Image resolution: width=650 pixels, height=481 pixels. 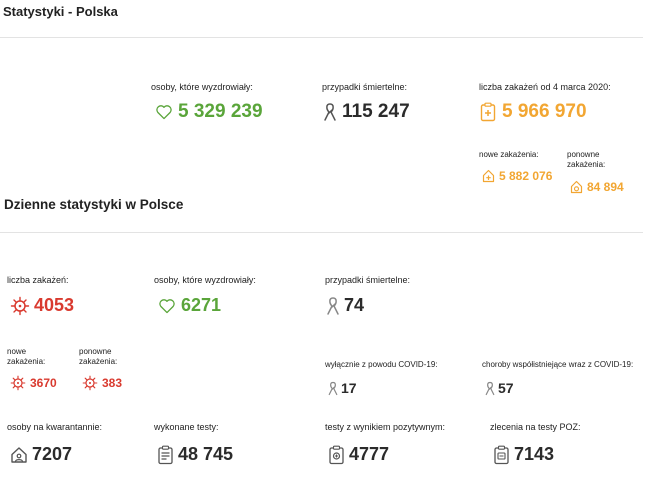 What do you see at coordinates (186, 427) in the screenshot?
I see `daily-tests-label: wykonane testy:` at bounding box center [186, 427].